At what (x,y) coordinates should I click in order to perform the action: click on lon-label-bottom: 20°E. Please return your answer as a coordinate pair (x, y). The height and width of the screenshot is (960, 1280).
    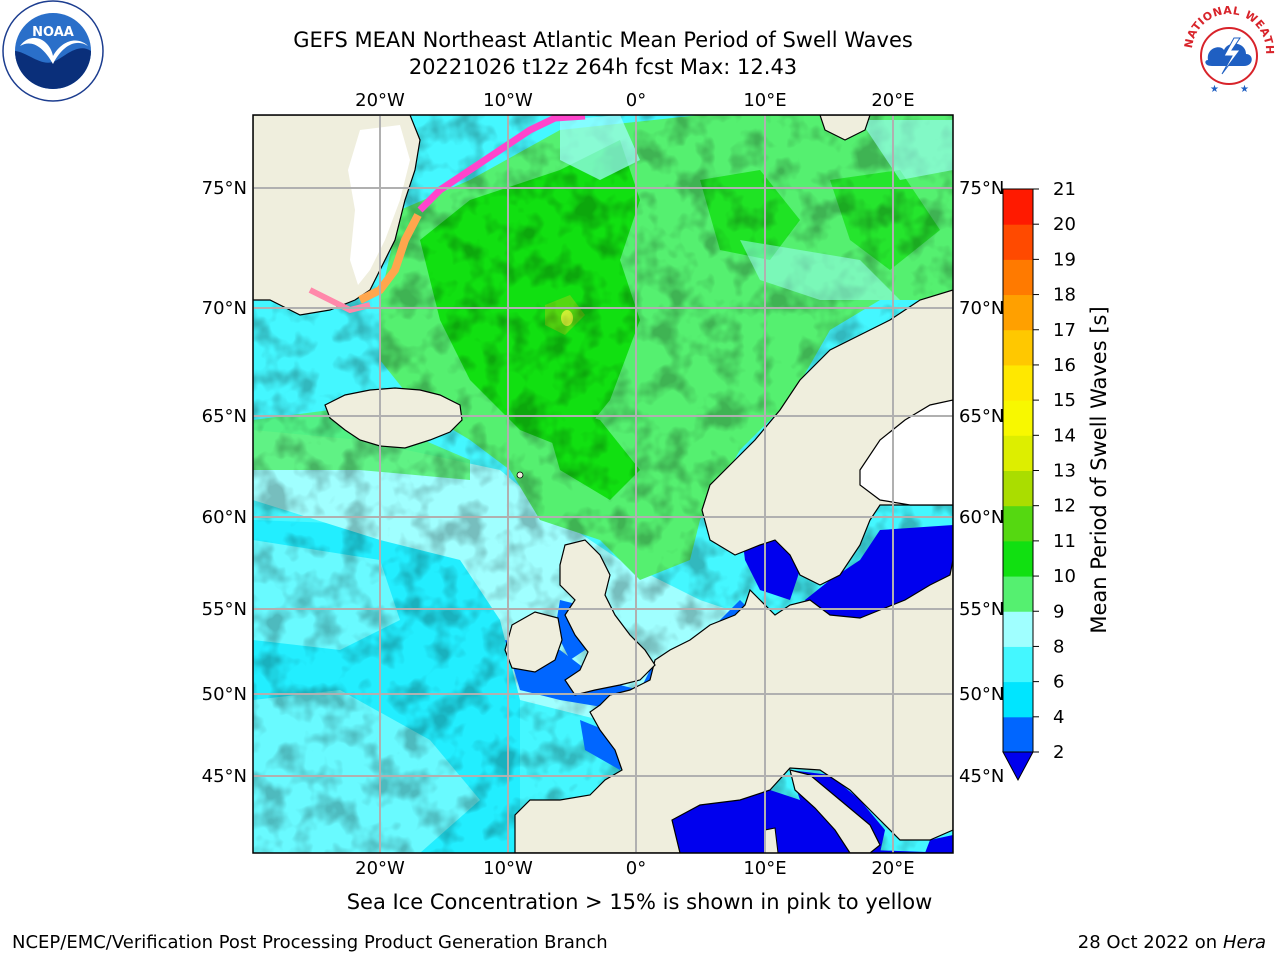
    Looking at the image, I should click on (892, 868).